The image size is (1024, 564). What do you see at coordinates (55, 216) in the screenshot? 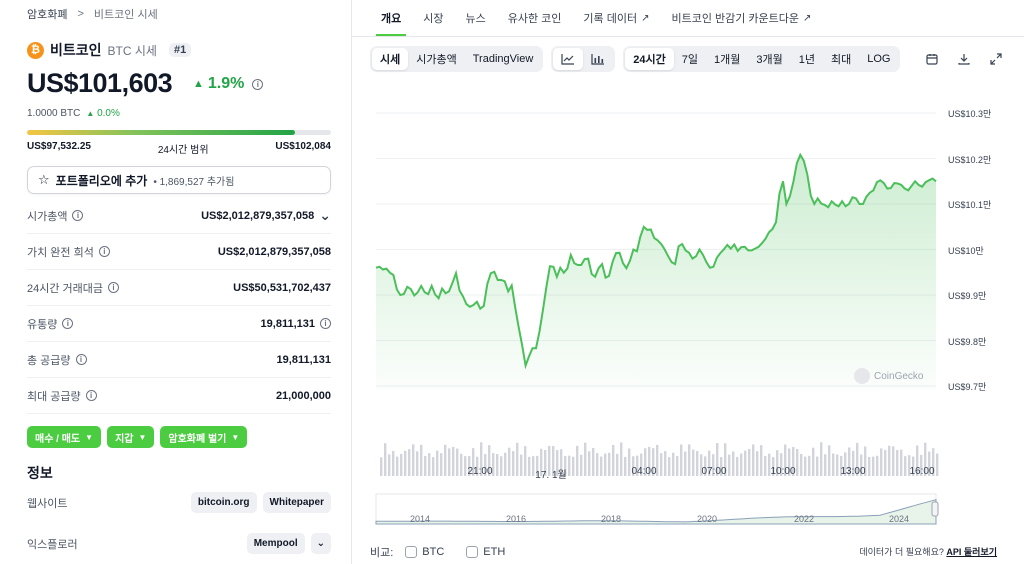
I see `stat-label: 시가총액 i` at bounding box center [55, 216].